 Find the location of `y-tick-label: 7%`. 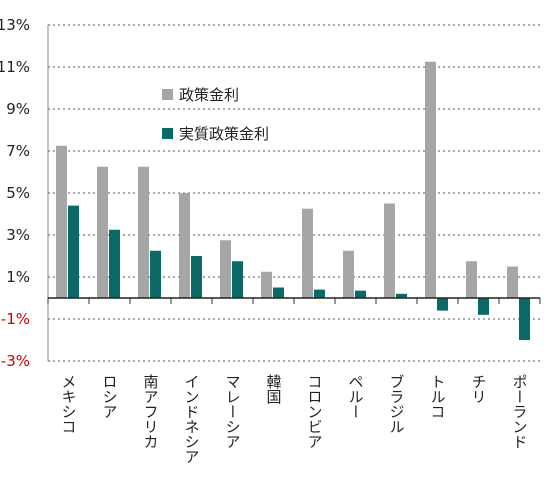

y-tick-label: 7% is located at coordinates (18, 151).